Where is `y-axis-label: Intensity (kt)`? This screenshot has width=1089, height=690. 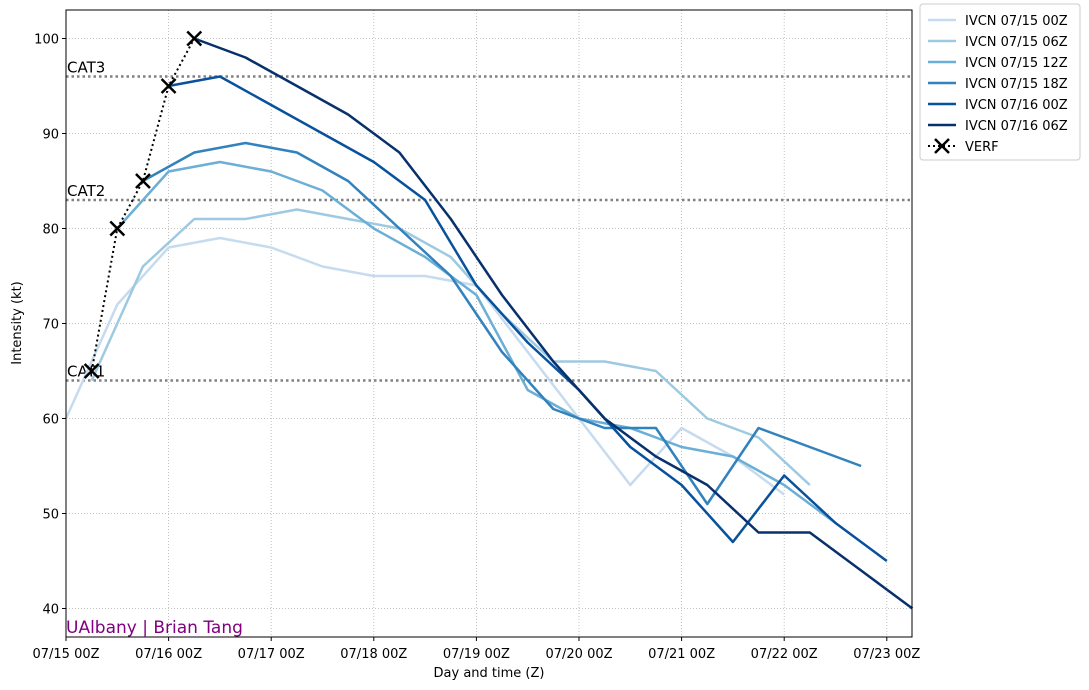 y-axis-label: Intensity (kt) is located at coordinates (17, 322).